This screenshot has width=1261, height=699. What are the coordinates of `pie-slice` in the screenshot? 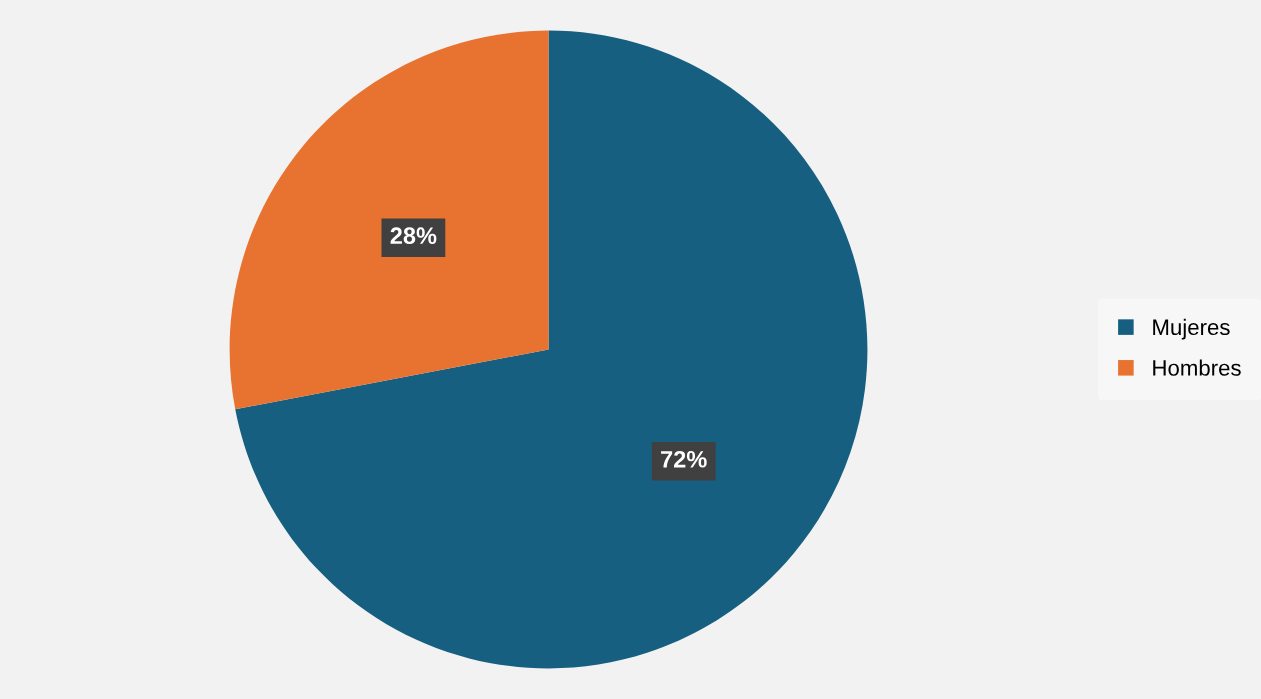 It's located at (389, 220).